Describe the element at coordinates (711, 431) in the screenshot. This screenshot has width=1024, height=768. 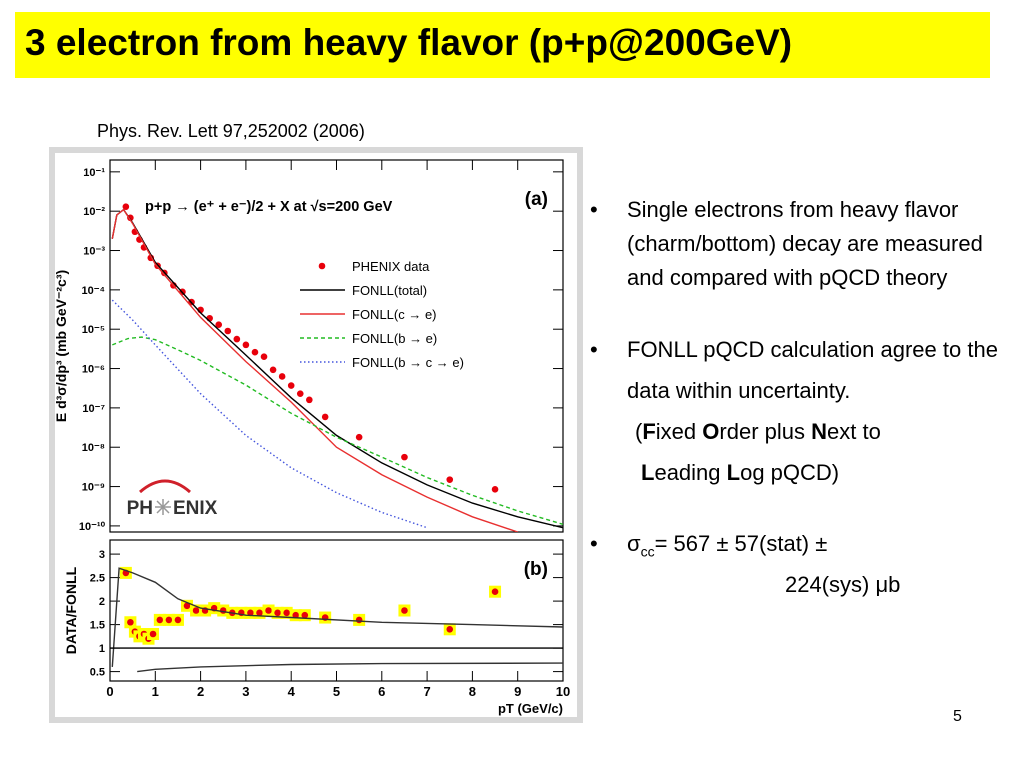
I see `text-run: O` at that location.